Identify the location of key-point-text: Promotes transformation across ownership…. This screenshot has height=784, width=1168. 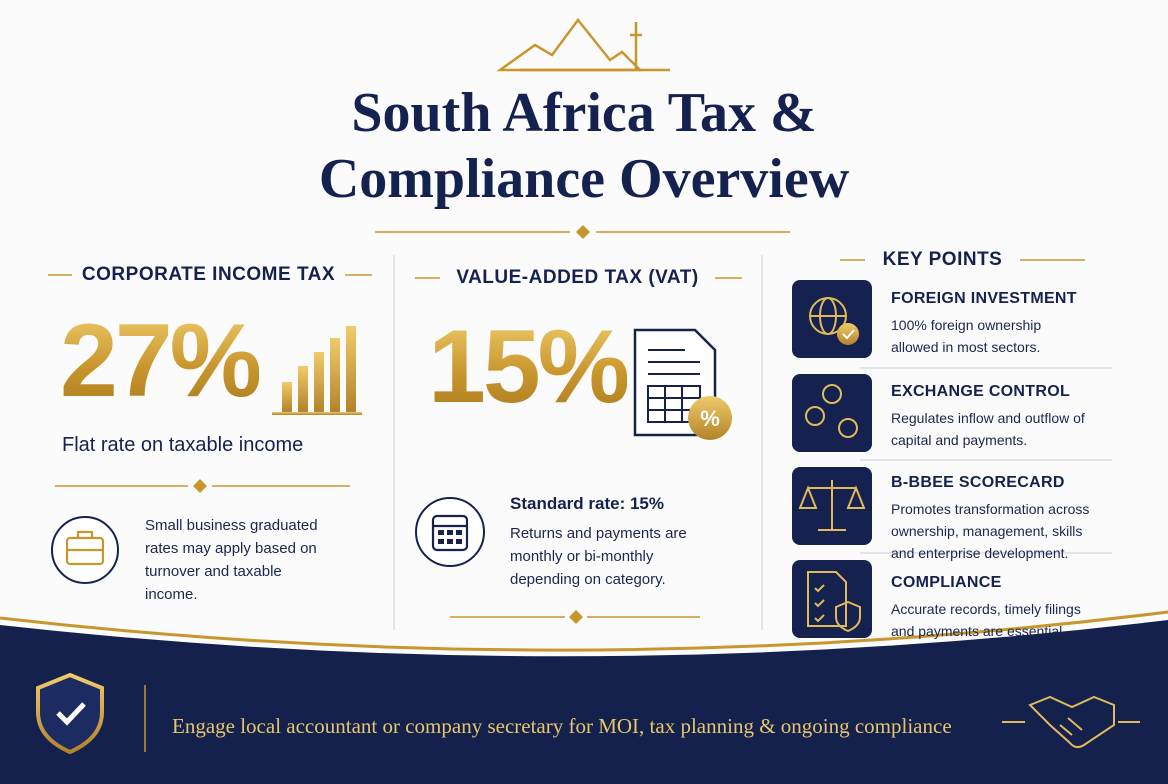
(990, 531).